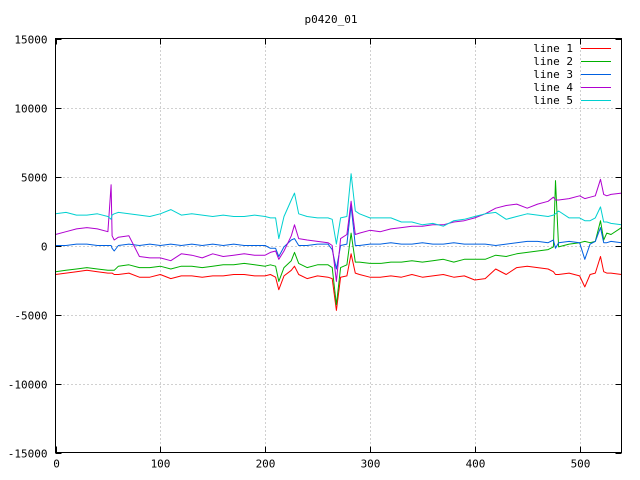  Describe the element at coordinates (34, 178) in the screenshot. I see `y-tick-label: 5000` at that location.